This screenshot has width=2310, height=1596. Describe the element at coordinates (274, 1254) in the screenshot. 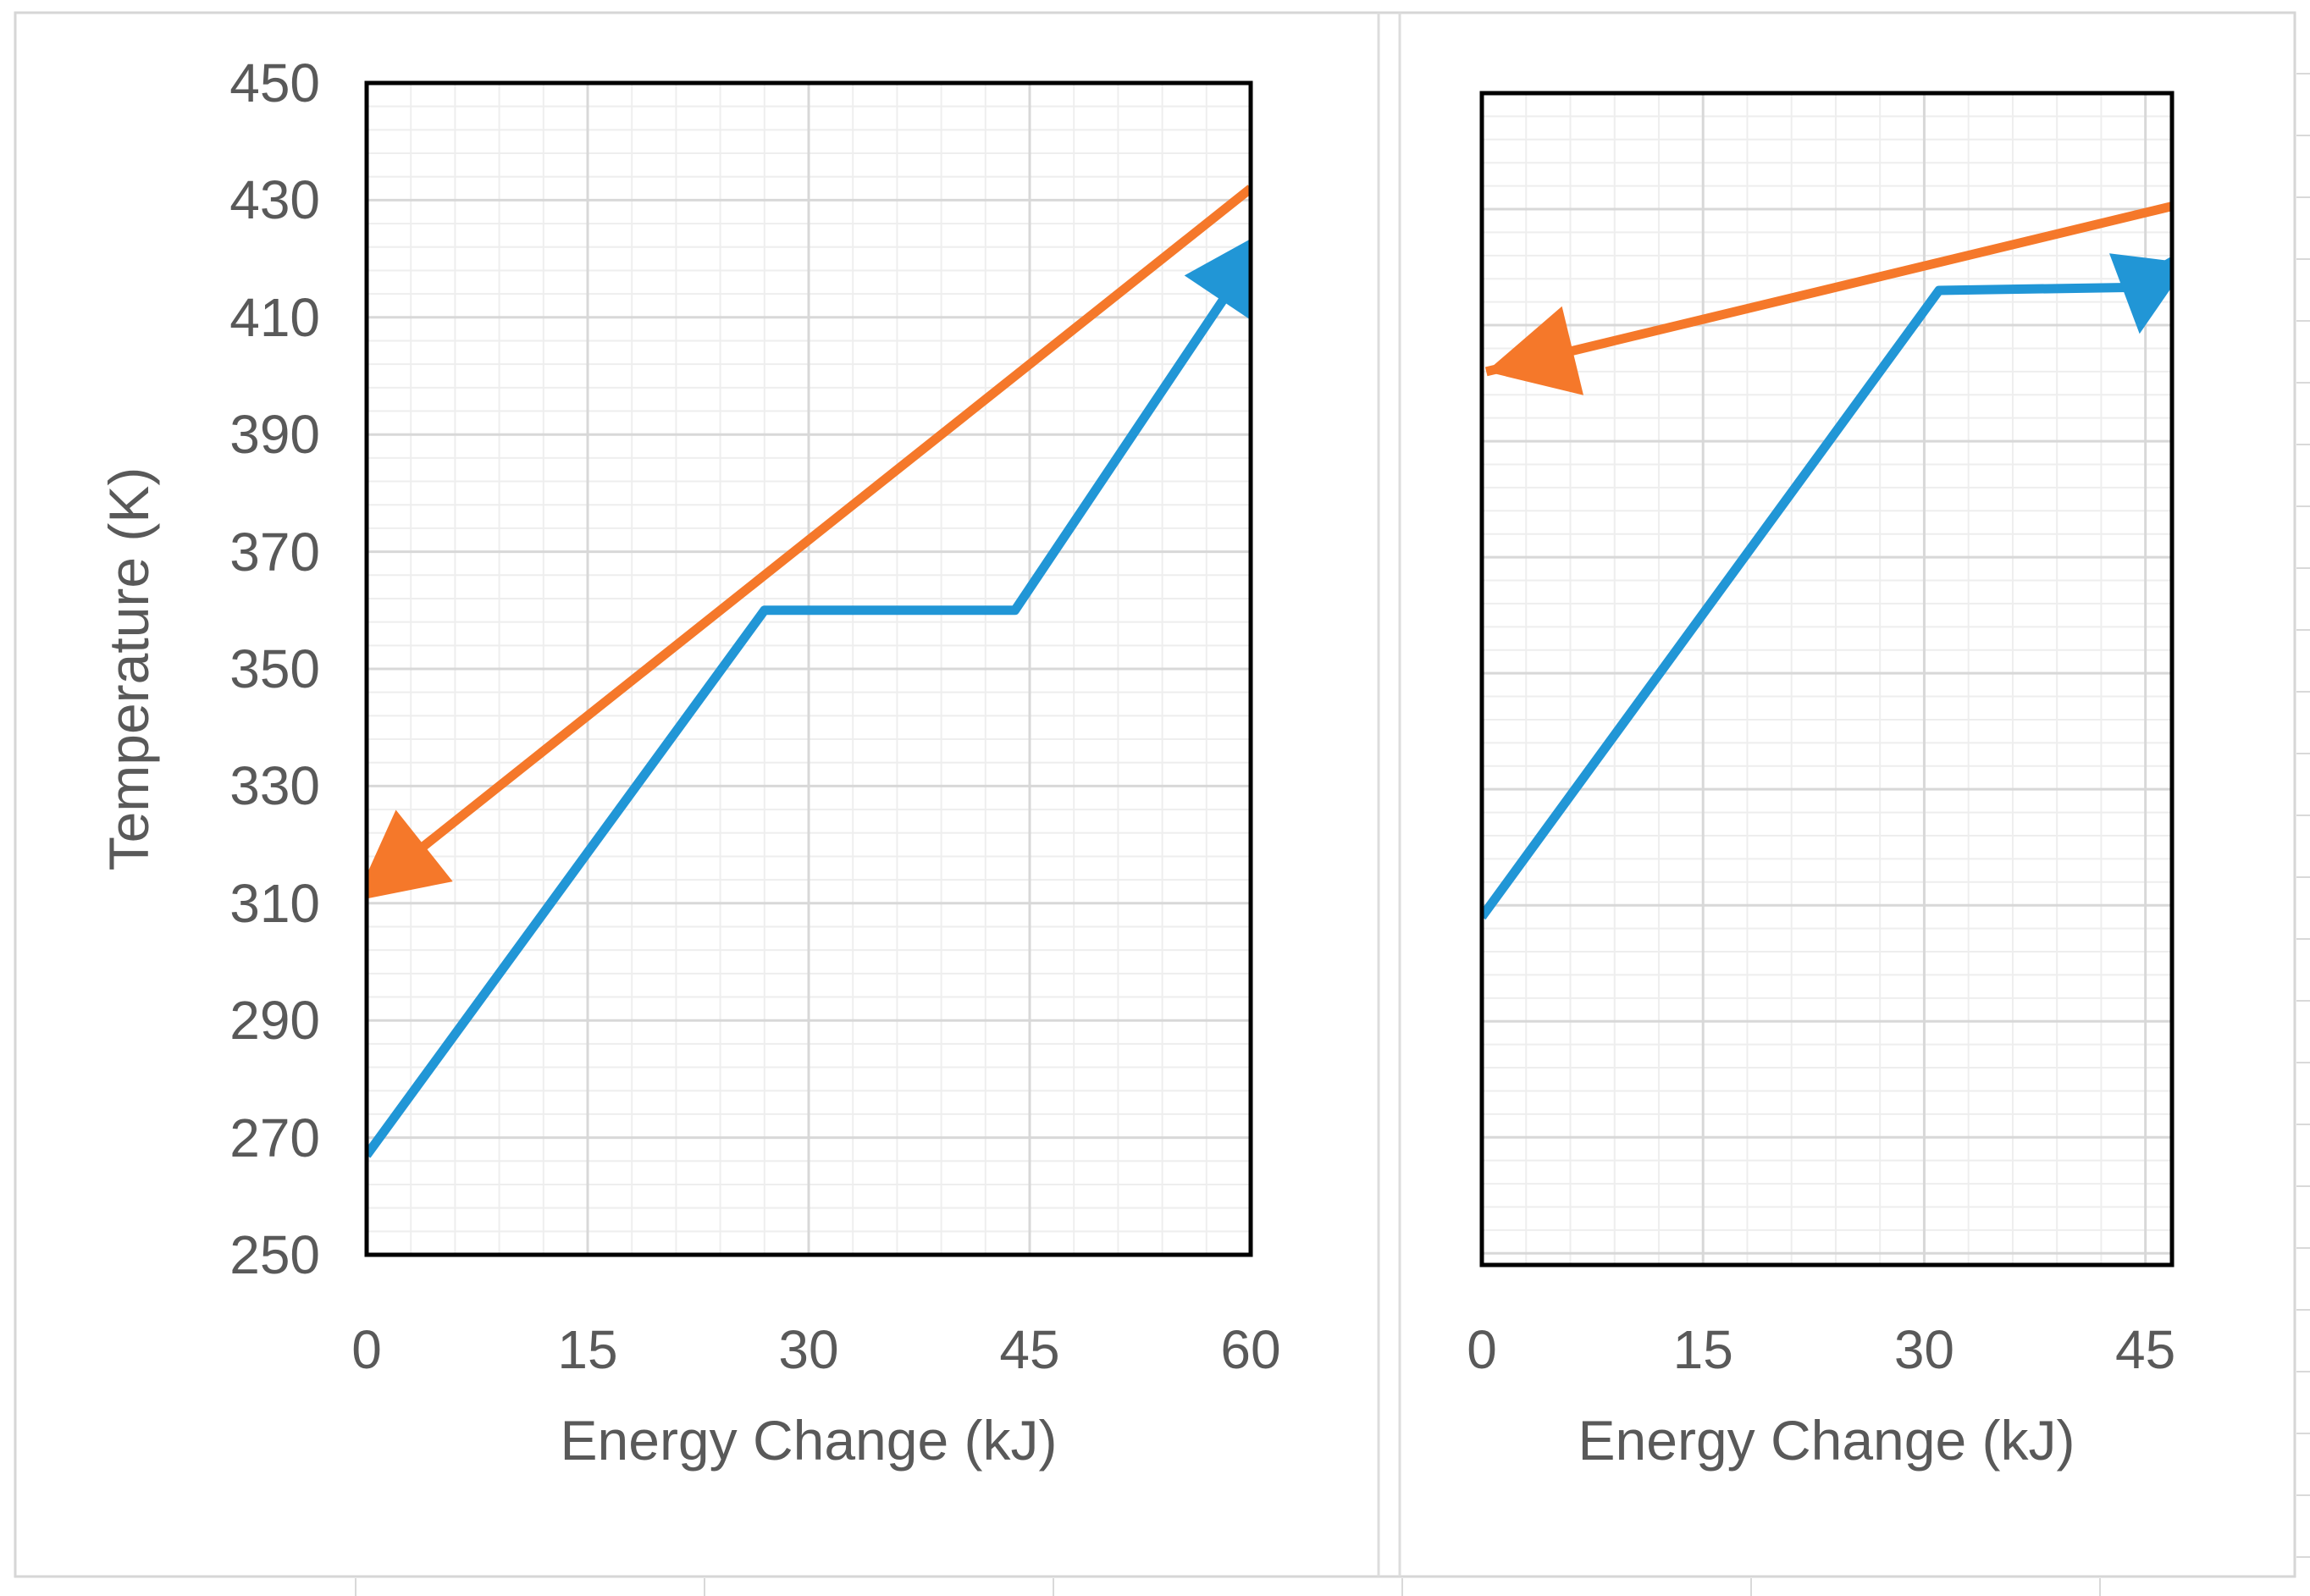

I see `y-tick-label: 250` at that location.